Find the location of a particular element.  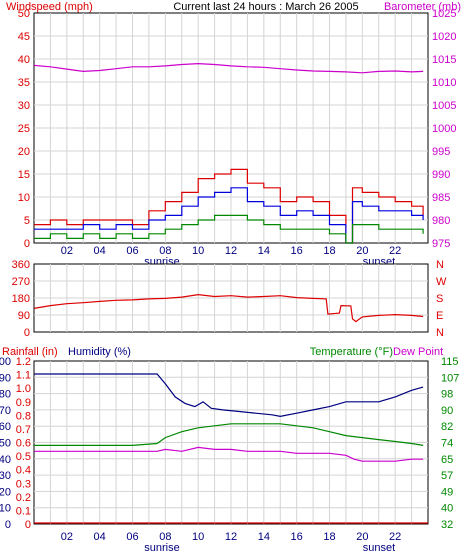

compass-tick-label: E is located at coordinates (439, 316).